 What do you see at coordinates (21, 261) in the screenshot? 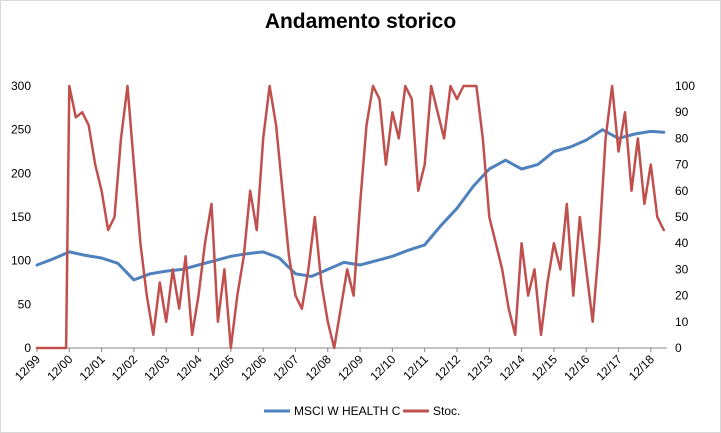
I see `y-left-tick-label: 100` at bounding box center [21, 261].